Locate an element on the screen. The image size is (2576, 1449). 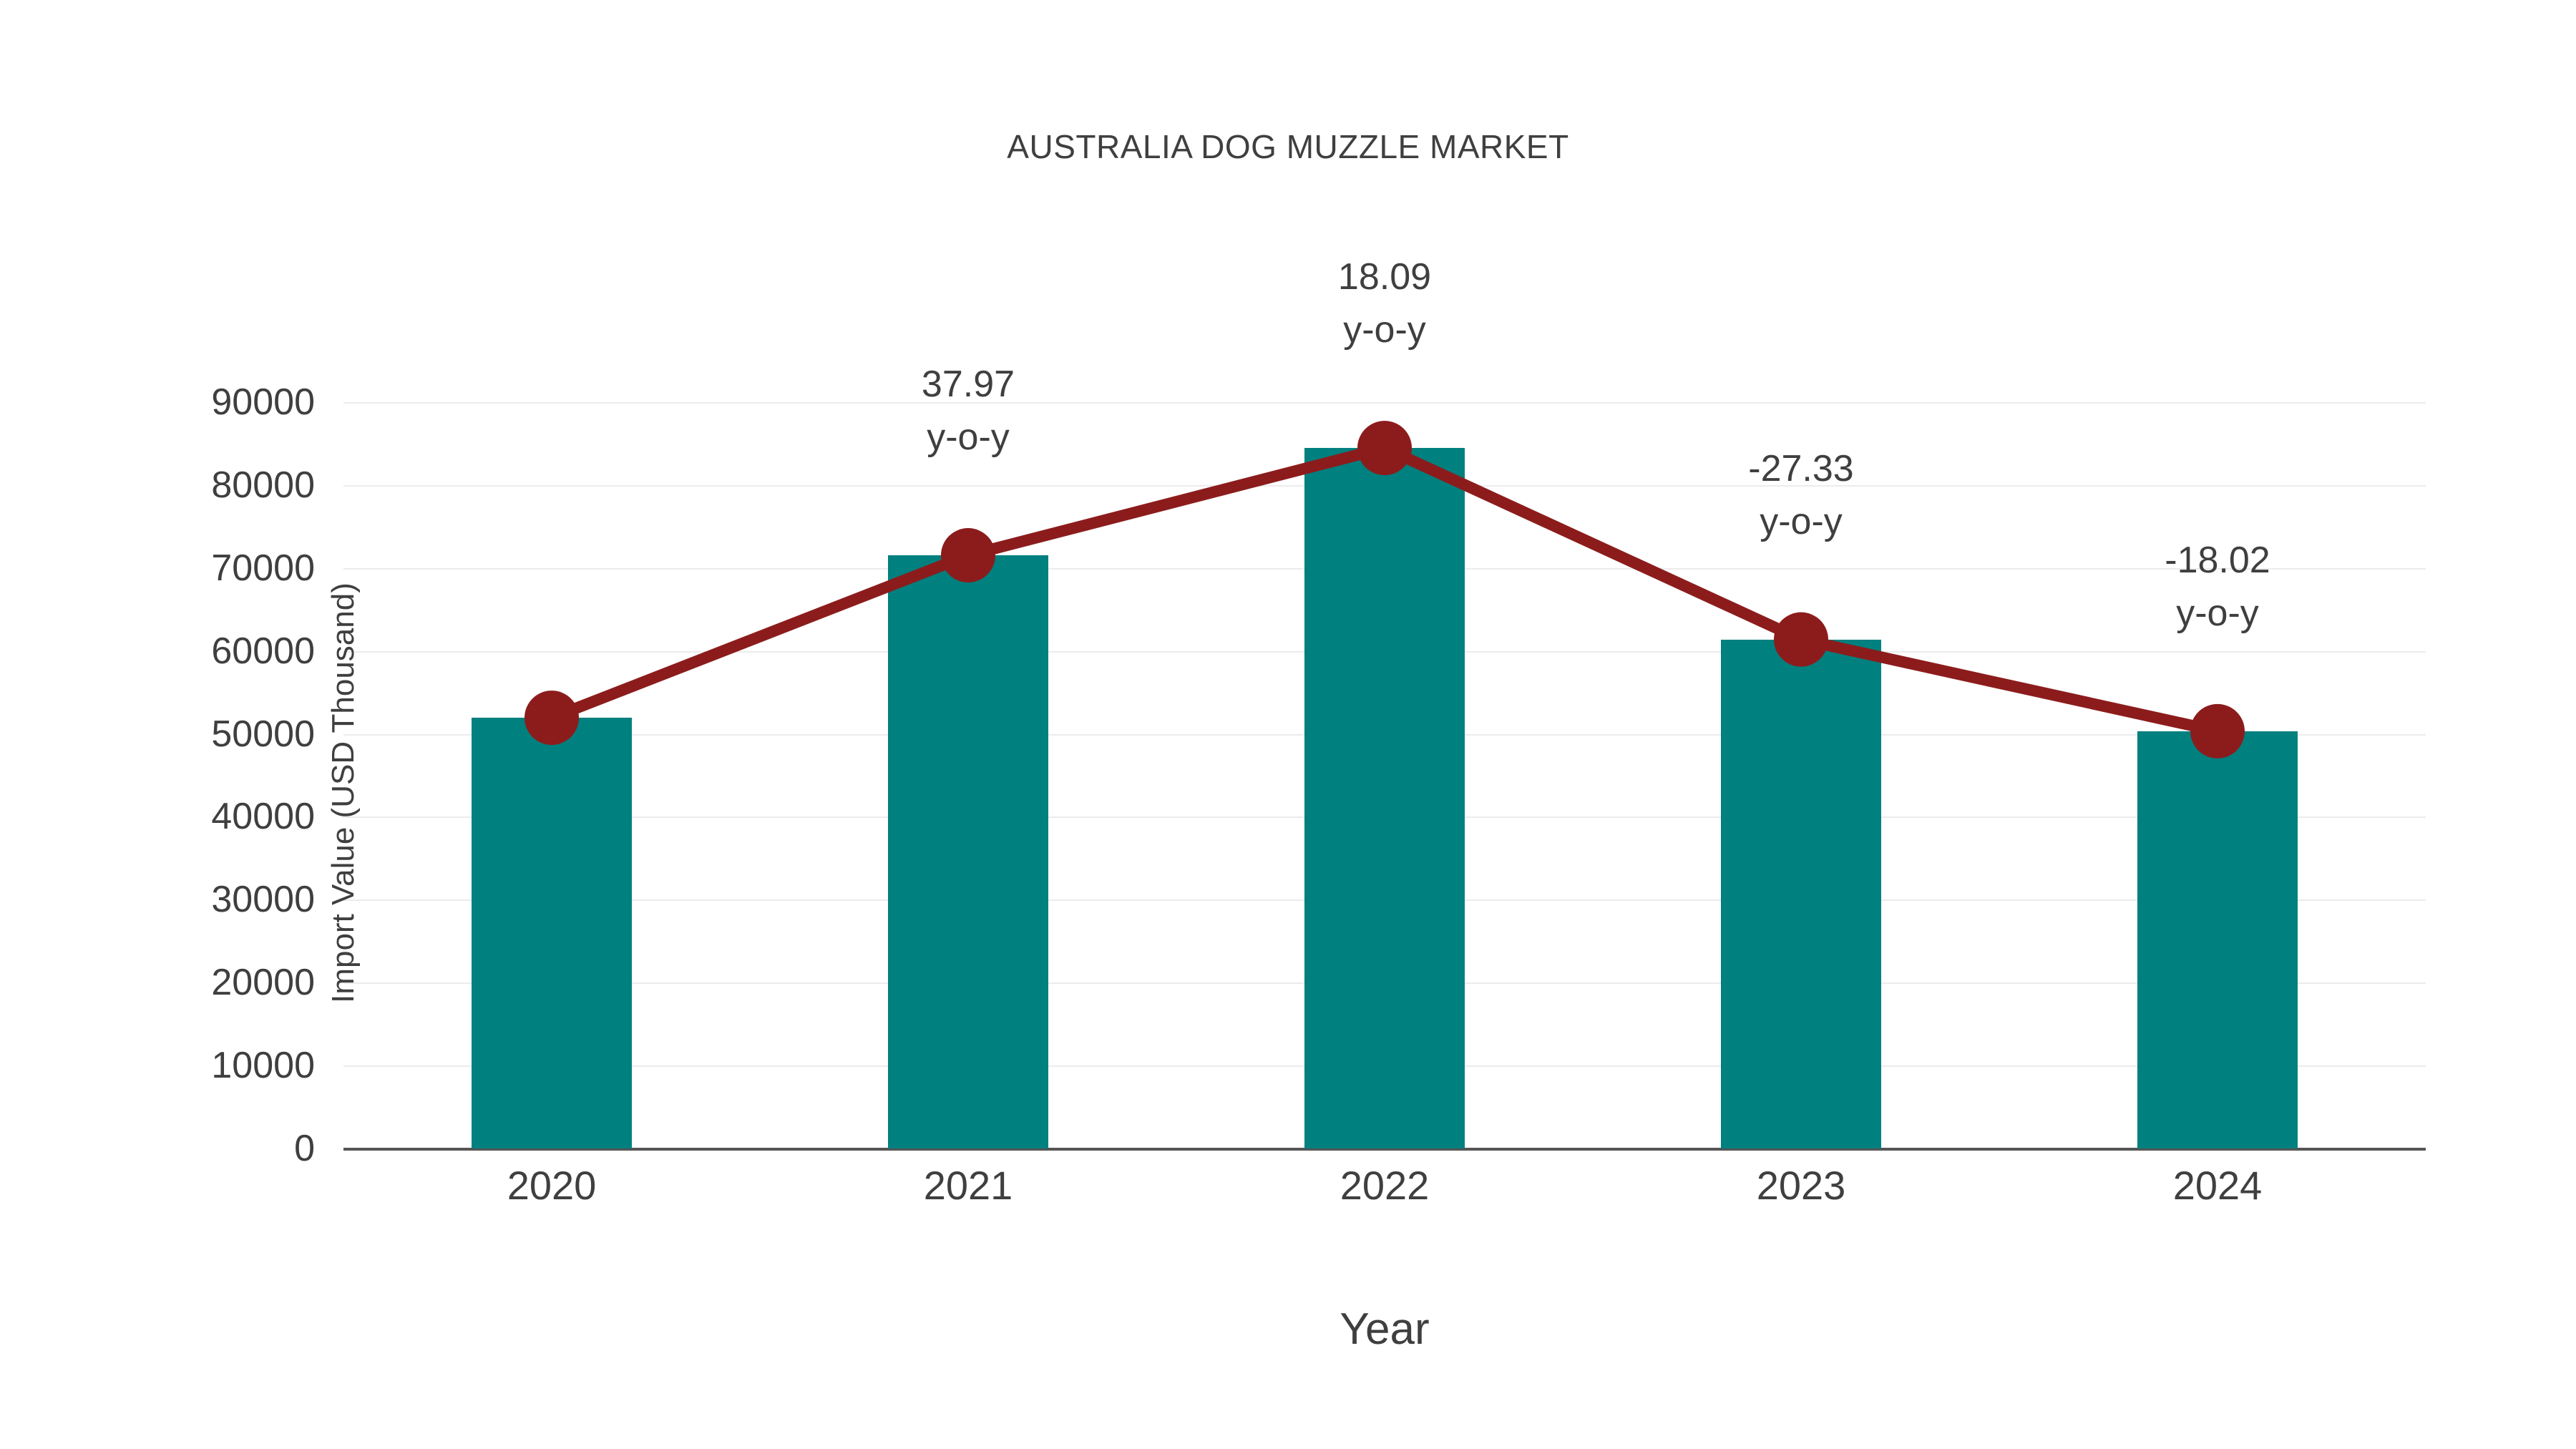
y-axis-tick-label: 40000 is located at coordinates (263, 817).